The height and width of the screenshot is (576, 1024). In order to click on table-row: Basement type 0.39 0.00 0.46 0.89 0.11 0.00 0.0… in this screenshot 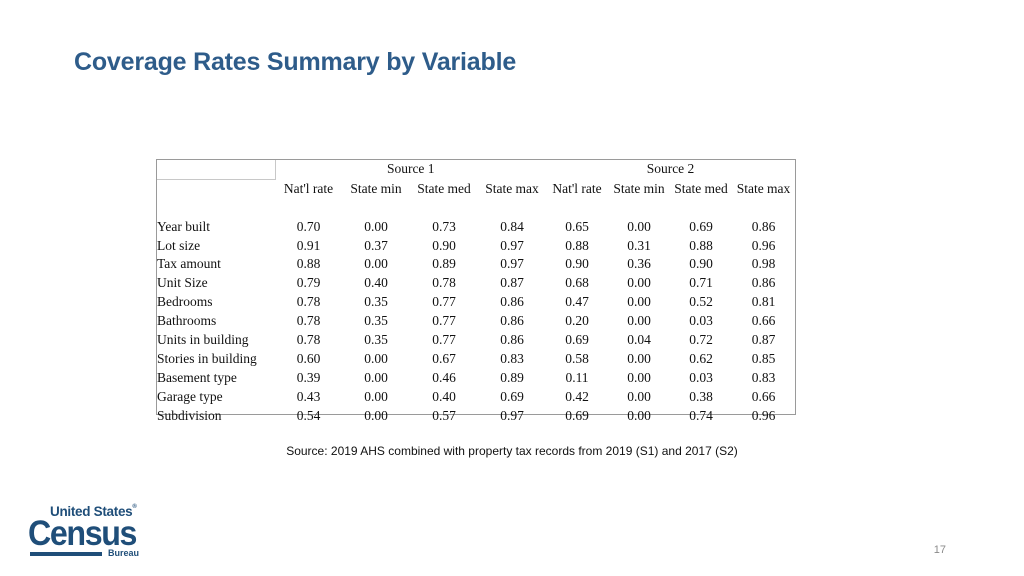, I will do `click(476, 378)`.